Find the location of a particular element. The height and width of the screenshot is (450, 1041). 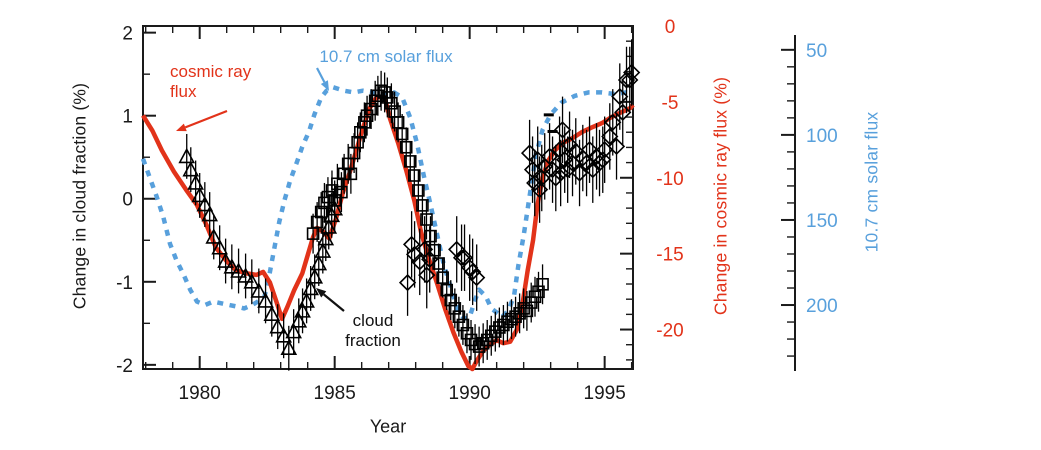

annotation-cloud-fraction: cloud fraction is located at coordinates (373, 331).